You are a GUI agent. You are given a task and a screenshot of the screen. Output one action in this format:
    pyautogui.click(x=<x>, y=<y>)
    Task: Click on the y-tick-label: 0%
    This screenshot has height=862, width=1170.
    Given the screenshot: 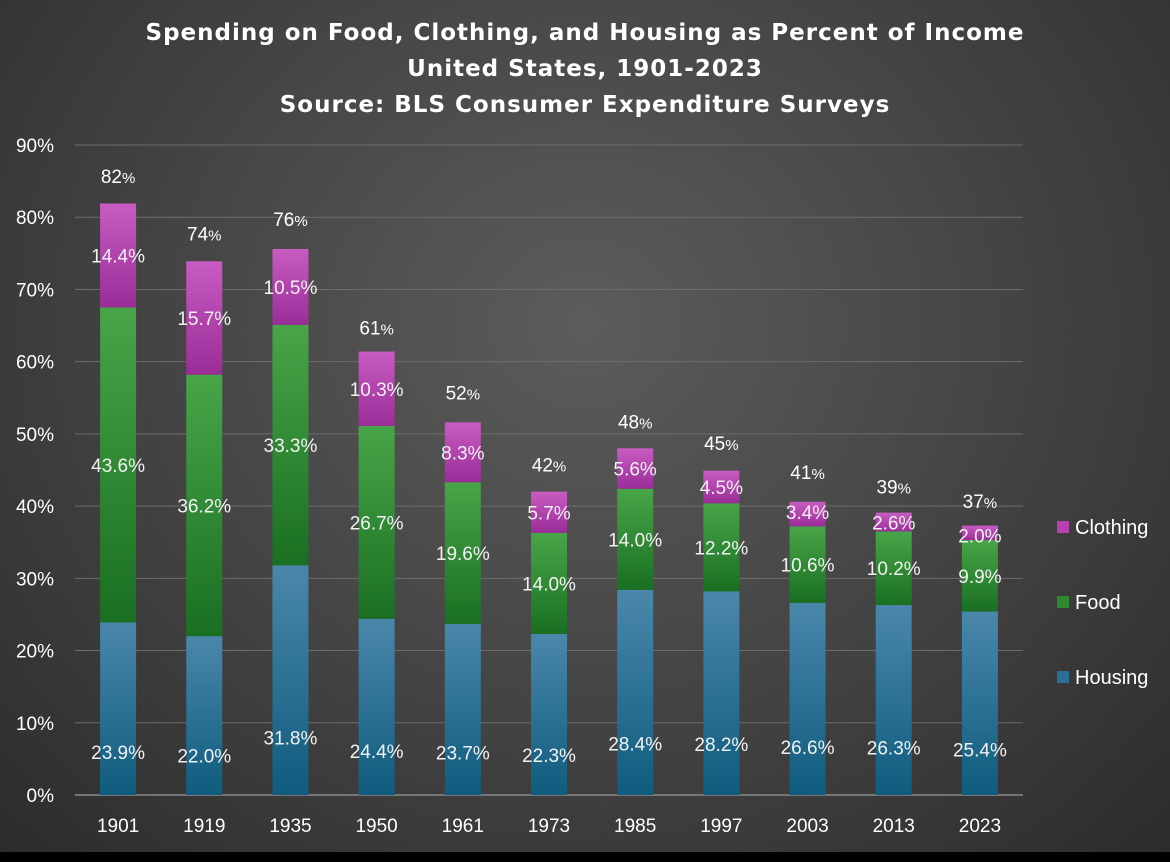 What is the action you would take?
    pyautogui.click(x=41, y=796)
    